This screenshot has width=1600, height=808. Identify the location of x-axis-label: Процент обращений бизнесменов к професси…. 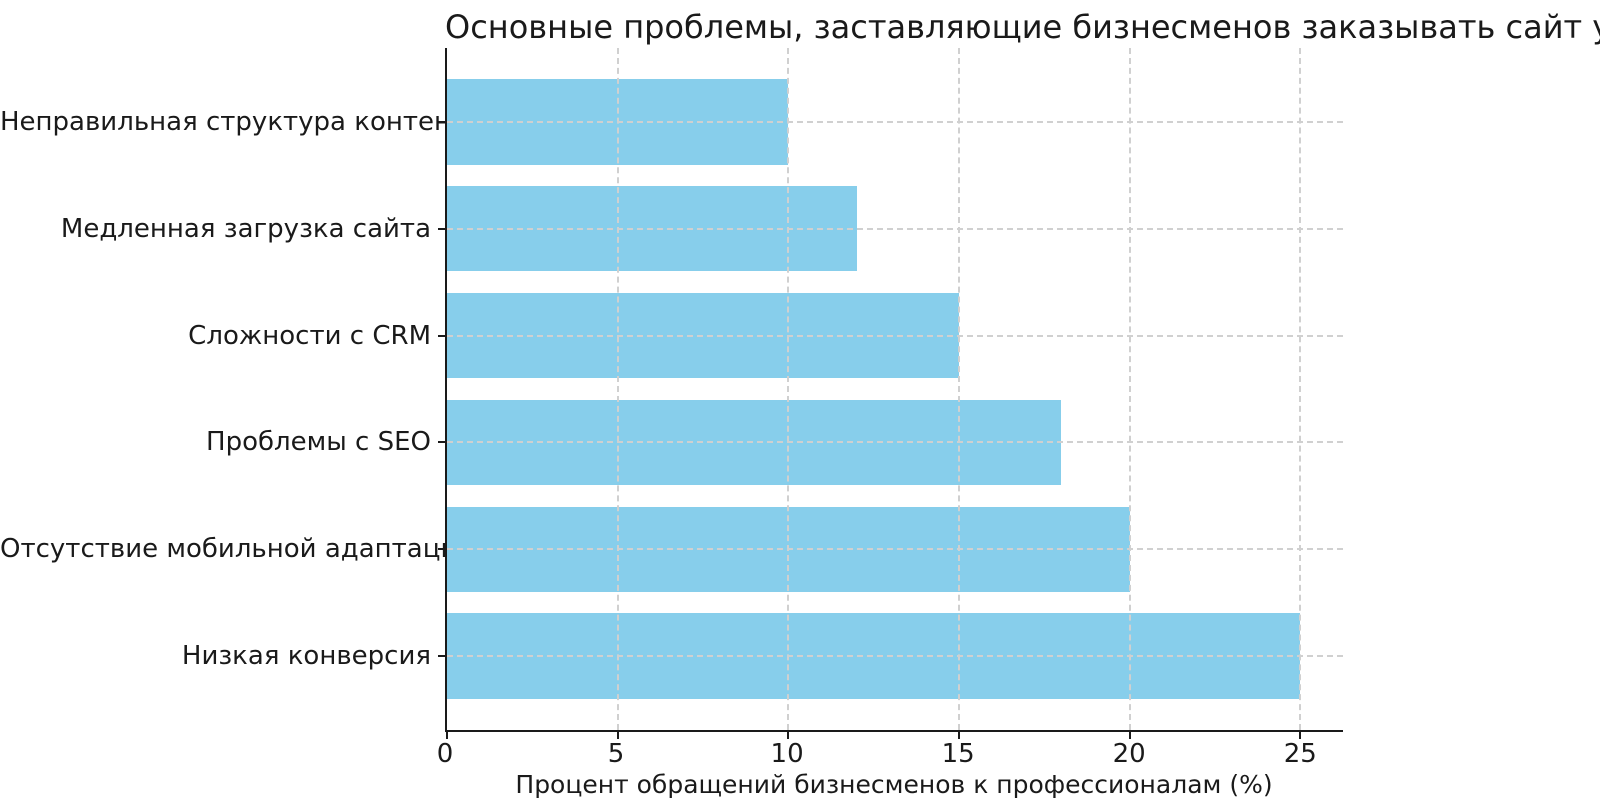
(894, 784).